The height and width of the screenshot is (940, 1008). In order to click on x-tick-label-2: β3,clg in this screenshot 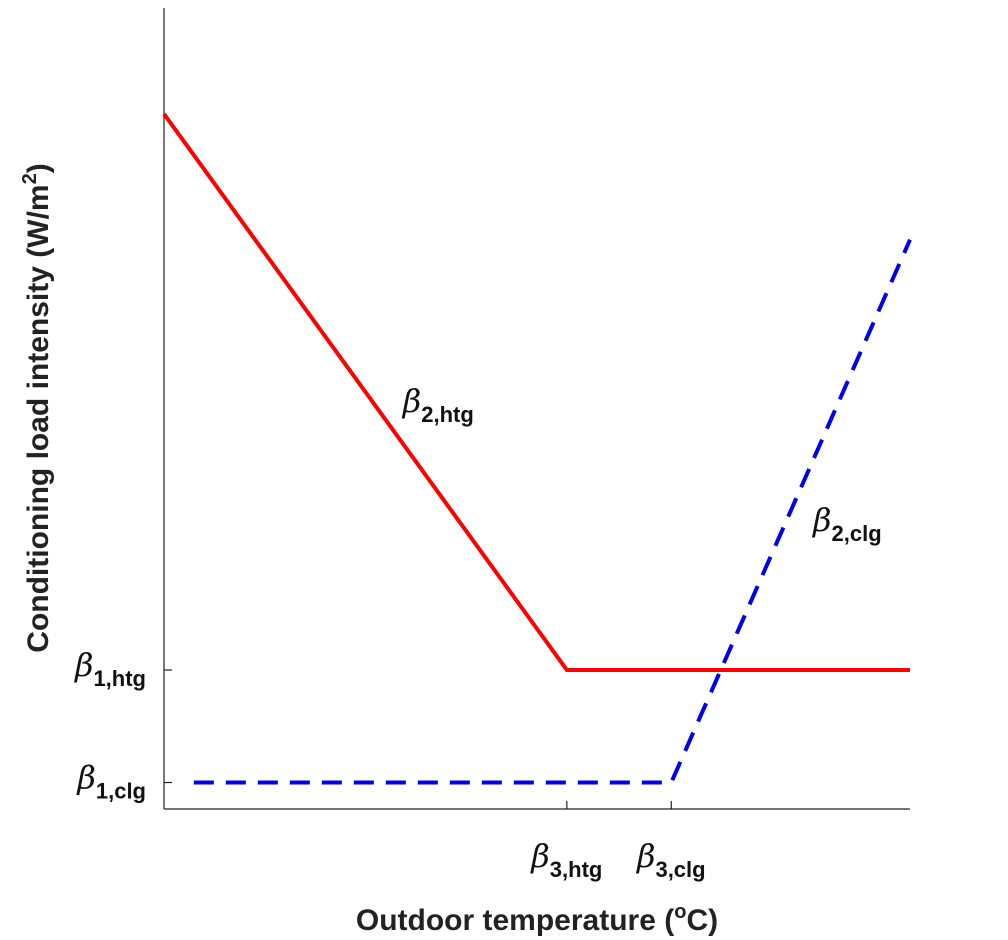, I will do `click(671, 859)`.